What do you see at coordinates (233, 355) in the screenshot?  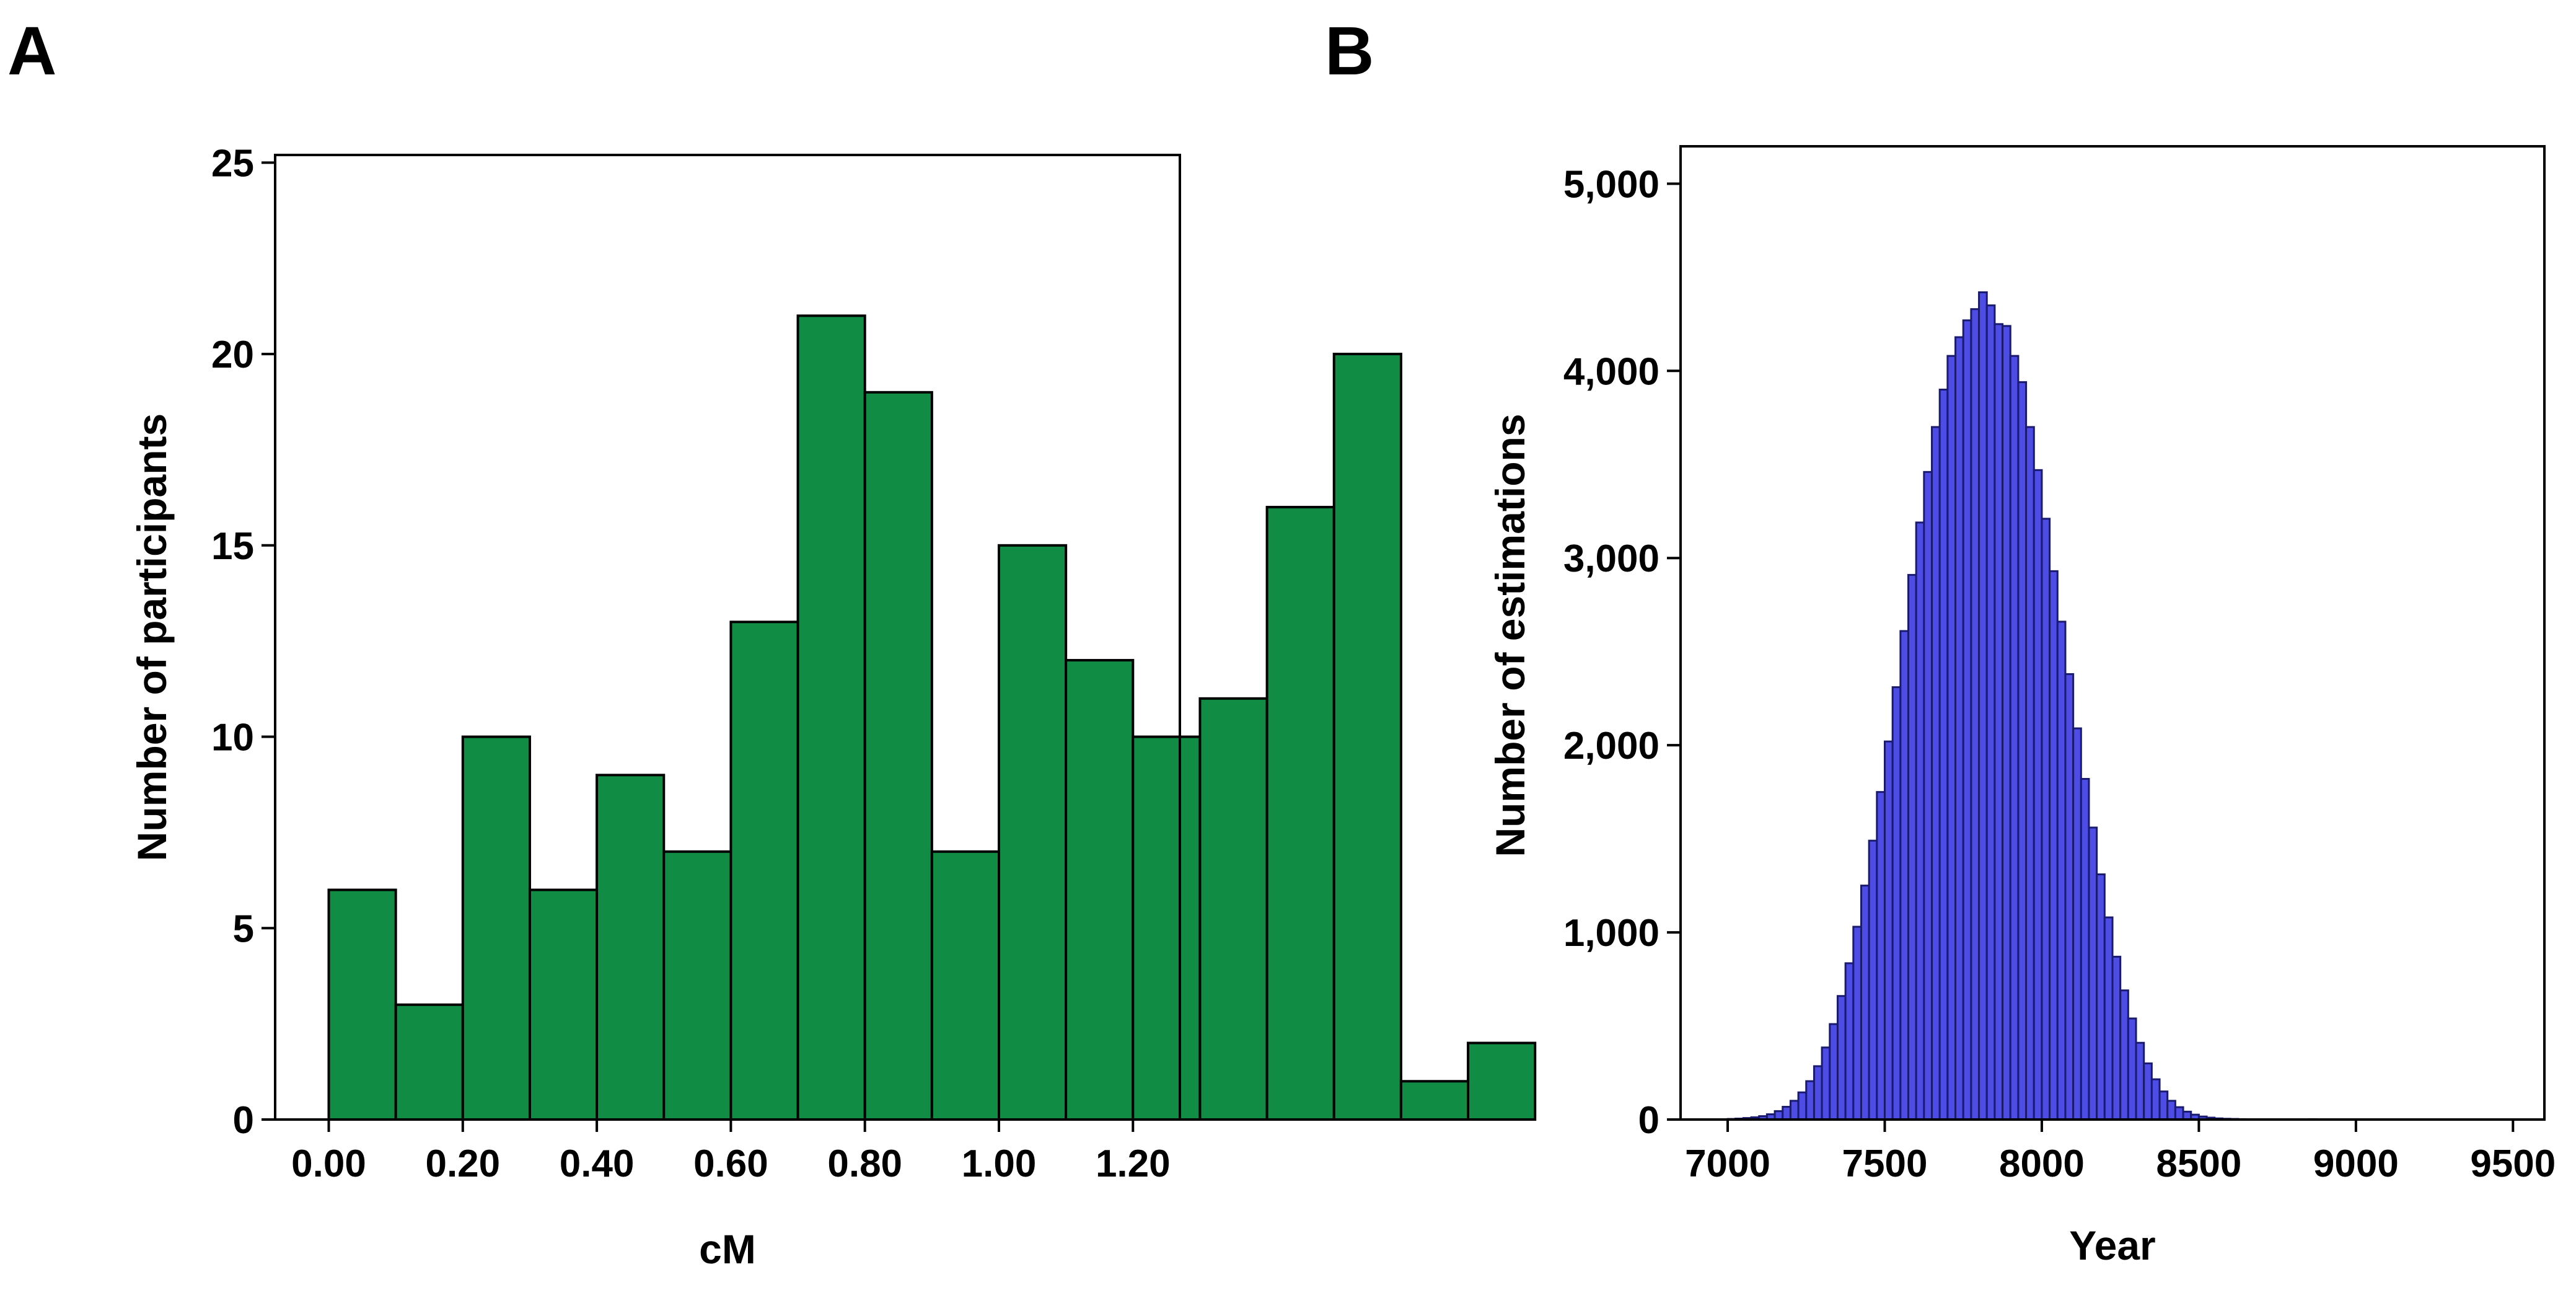 I see `chart-a-y-tick-label: 20` at bounding box center [233, 355].